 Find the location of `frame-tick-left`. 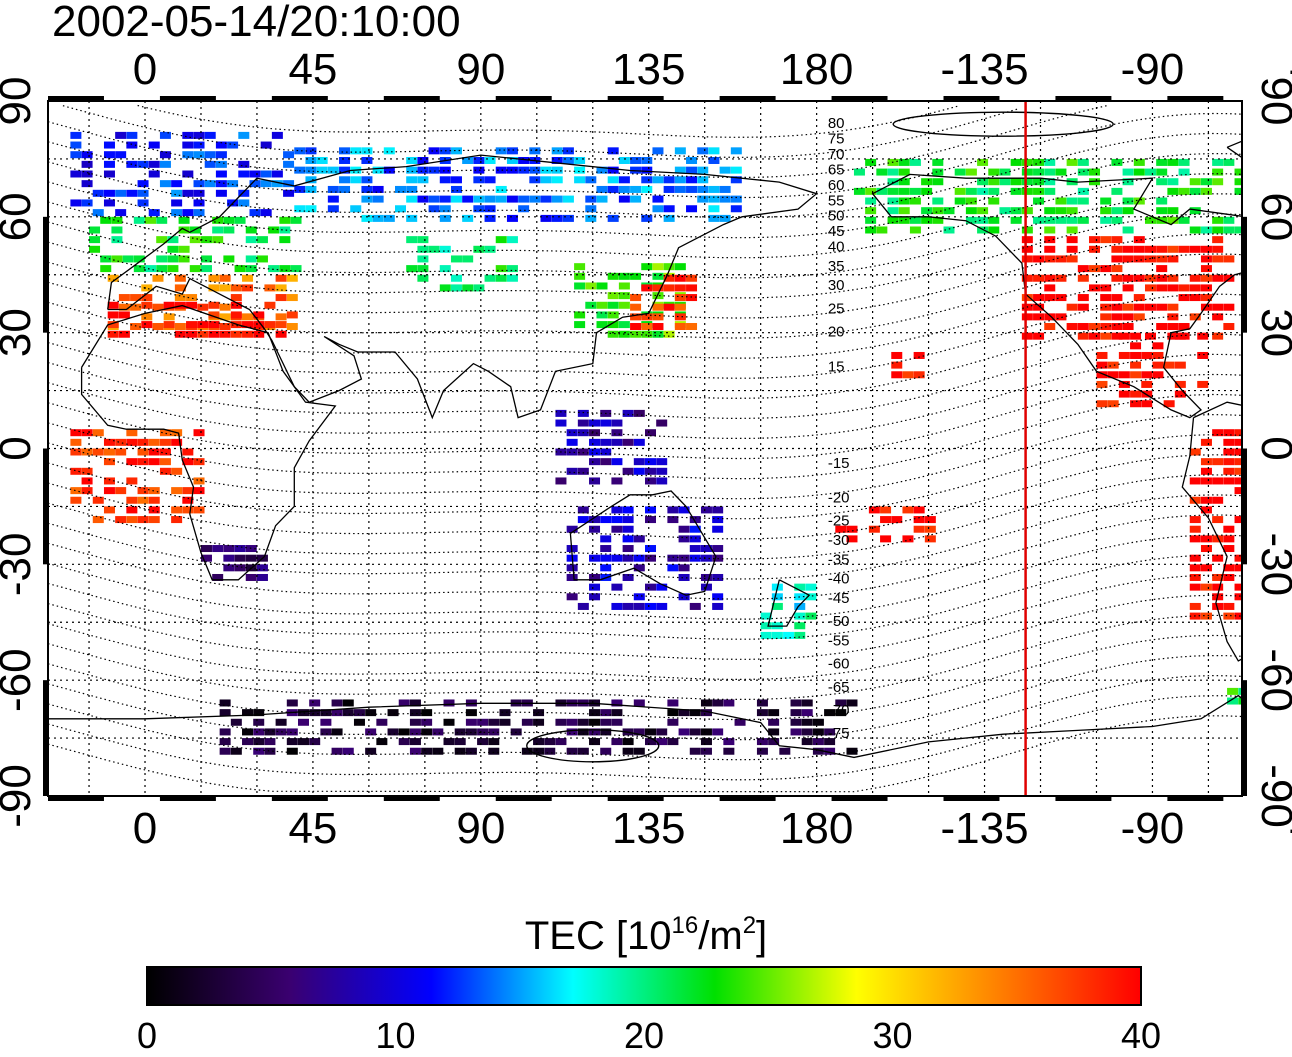

frame-tick-left is located at coordinates (45, 274).